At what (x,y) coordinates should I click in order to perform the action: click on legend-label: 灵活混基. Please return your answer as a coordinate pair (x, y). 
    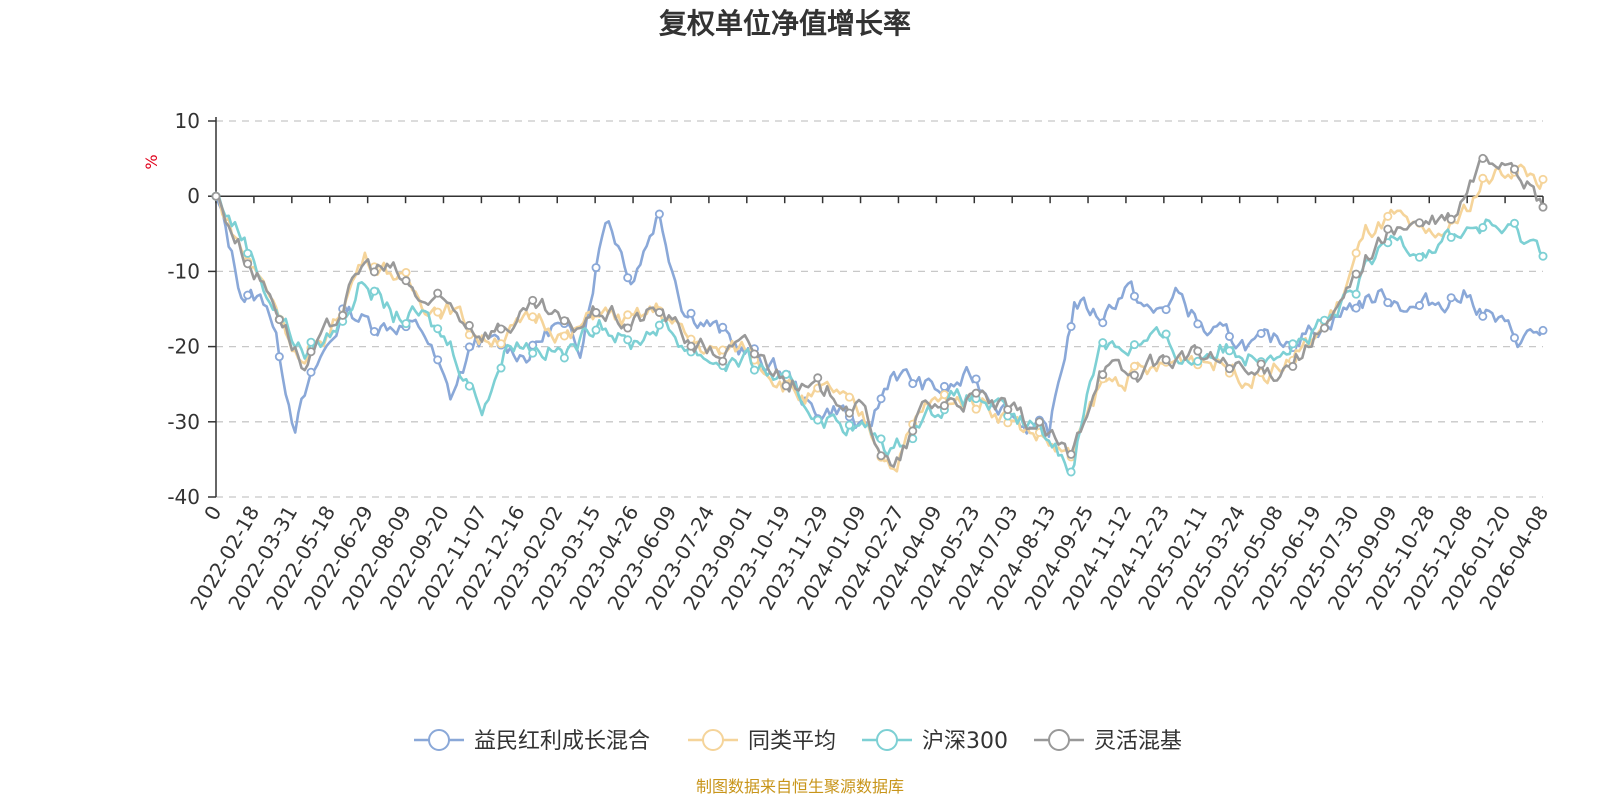
    Looking at the image, I should click on (1138, 741).